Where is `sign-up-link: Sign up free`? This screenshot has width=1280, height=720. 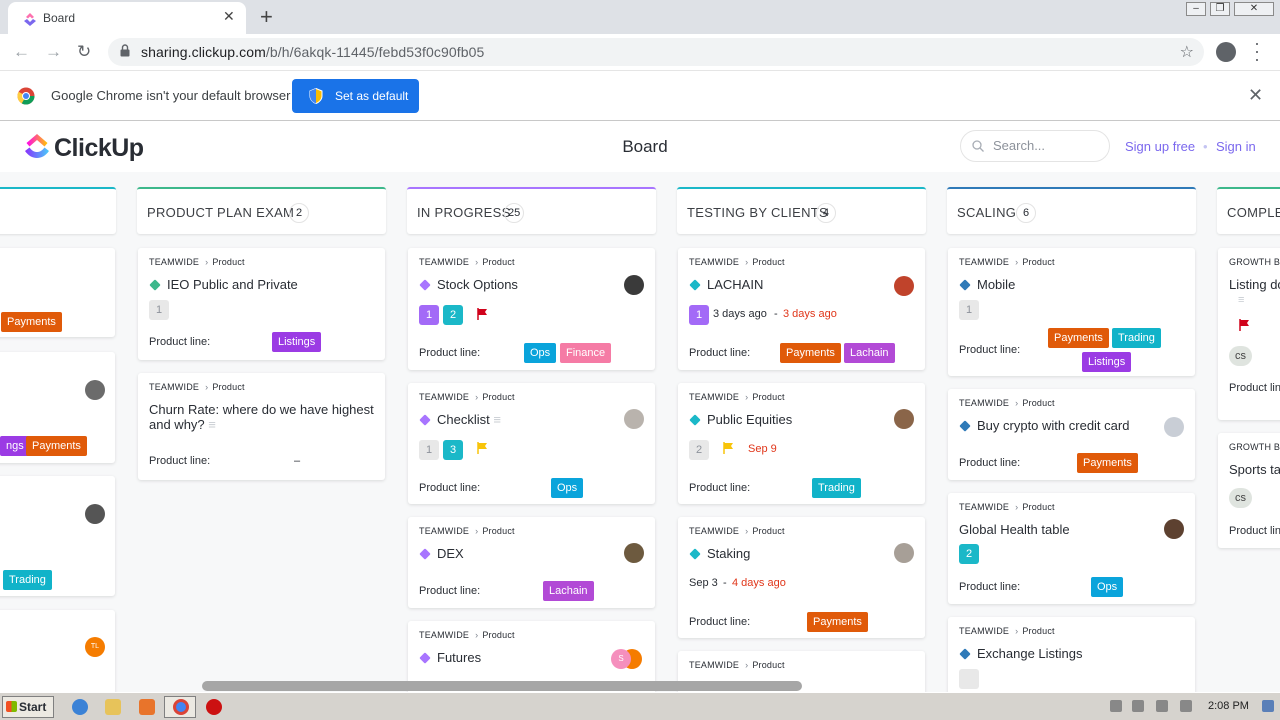
sign-up-link: Sign up free is located at coordinates (1160, 146).